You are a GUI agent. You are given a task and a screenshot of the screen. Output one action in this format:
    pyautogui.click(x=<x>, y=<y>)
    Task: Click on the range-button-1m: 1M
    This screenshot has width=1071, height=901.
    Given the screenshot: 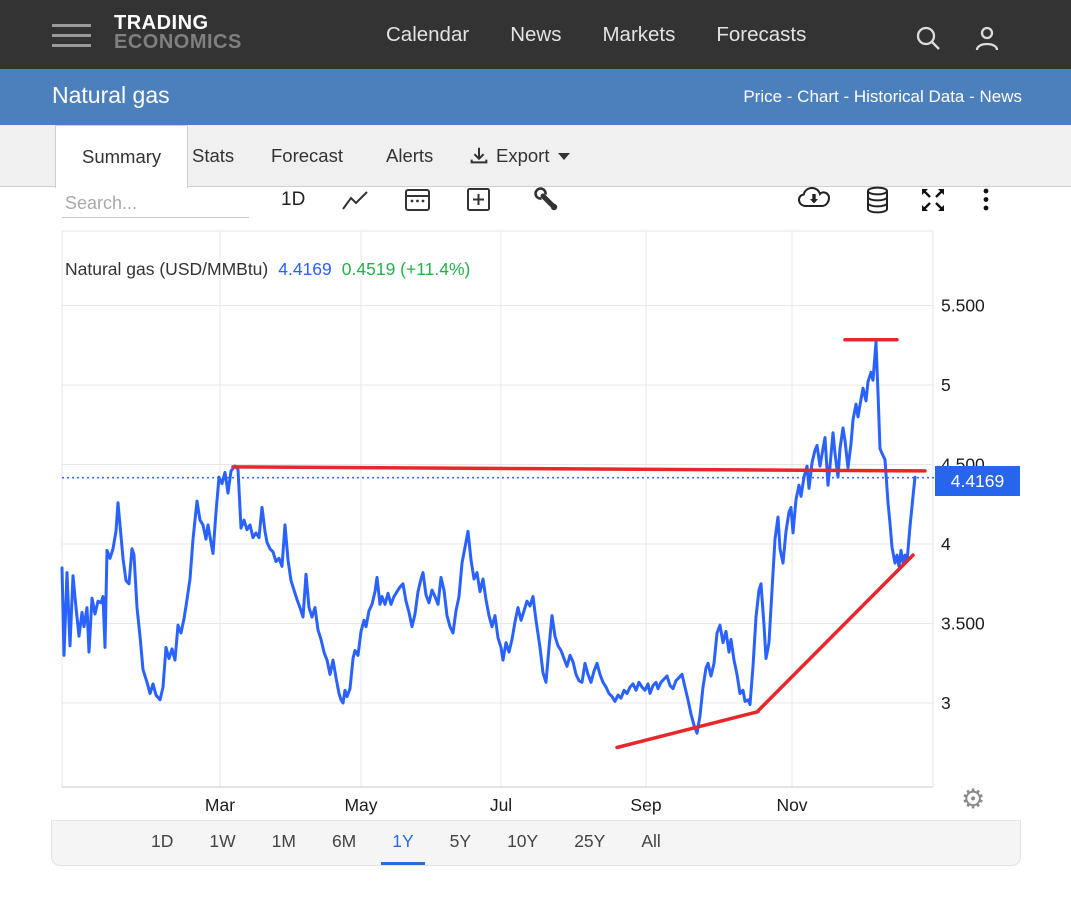 What is the action you would take?
    pyautogui.click(x=283, y=841)
    